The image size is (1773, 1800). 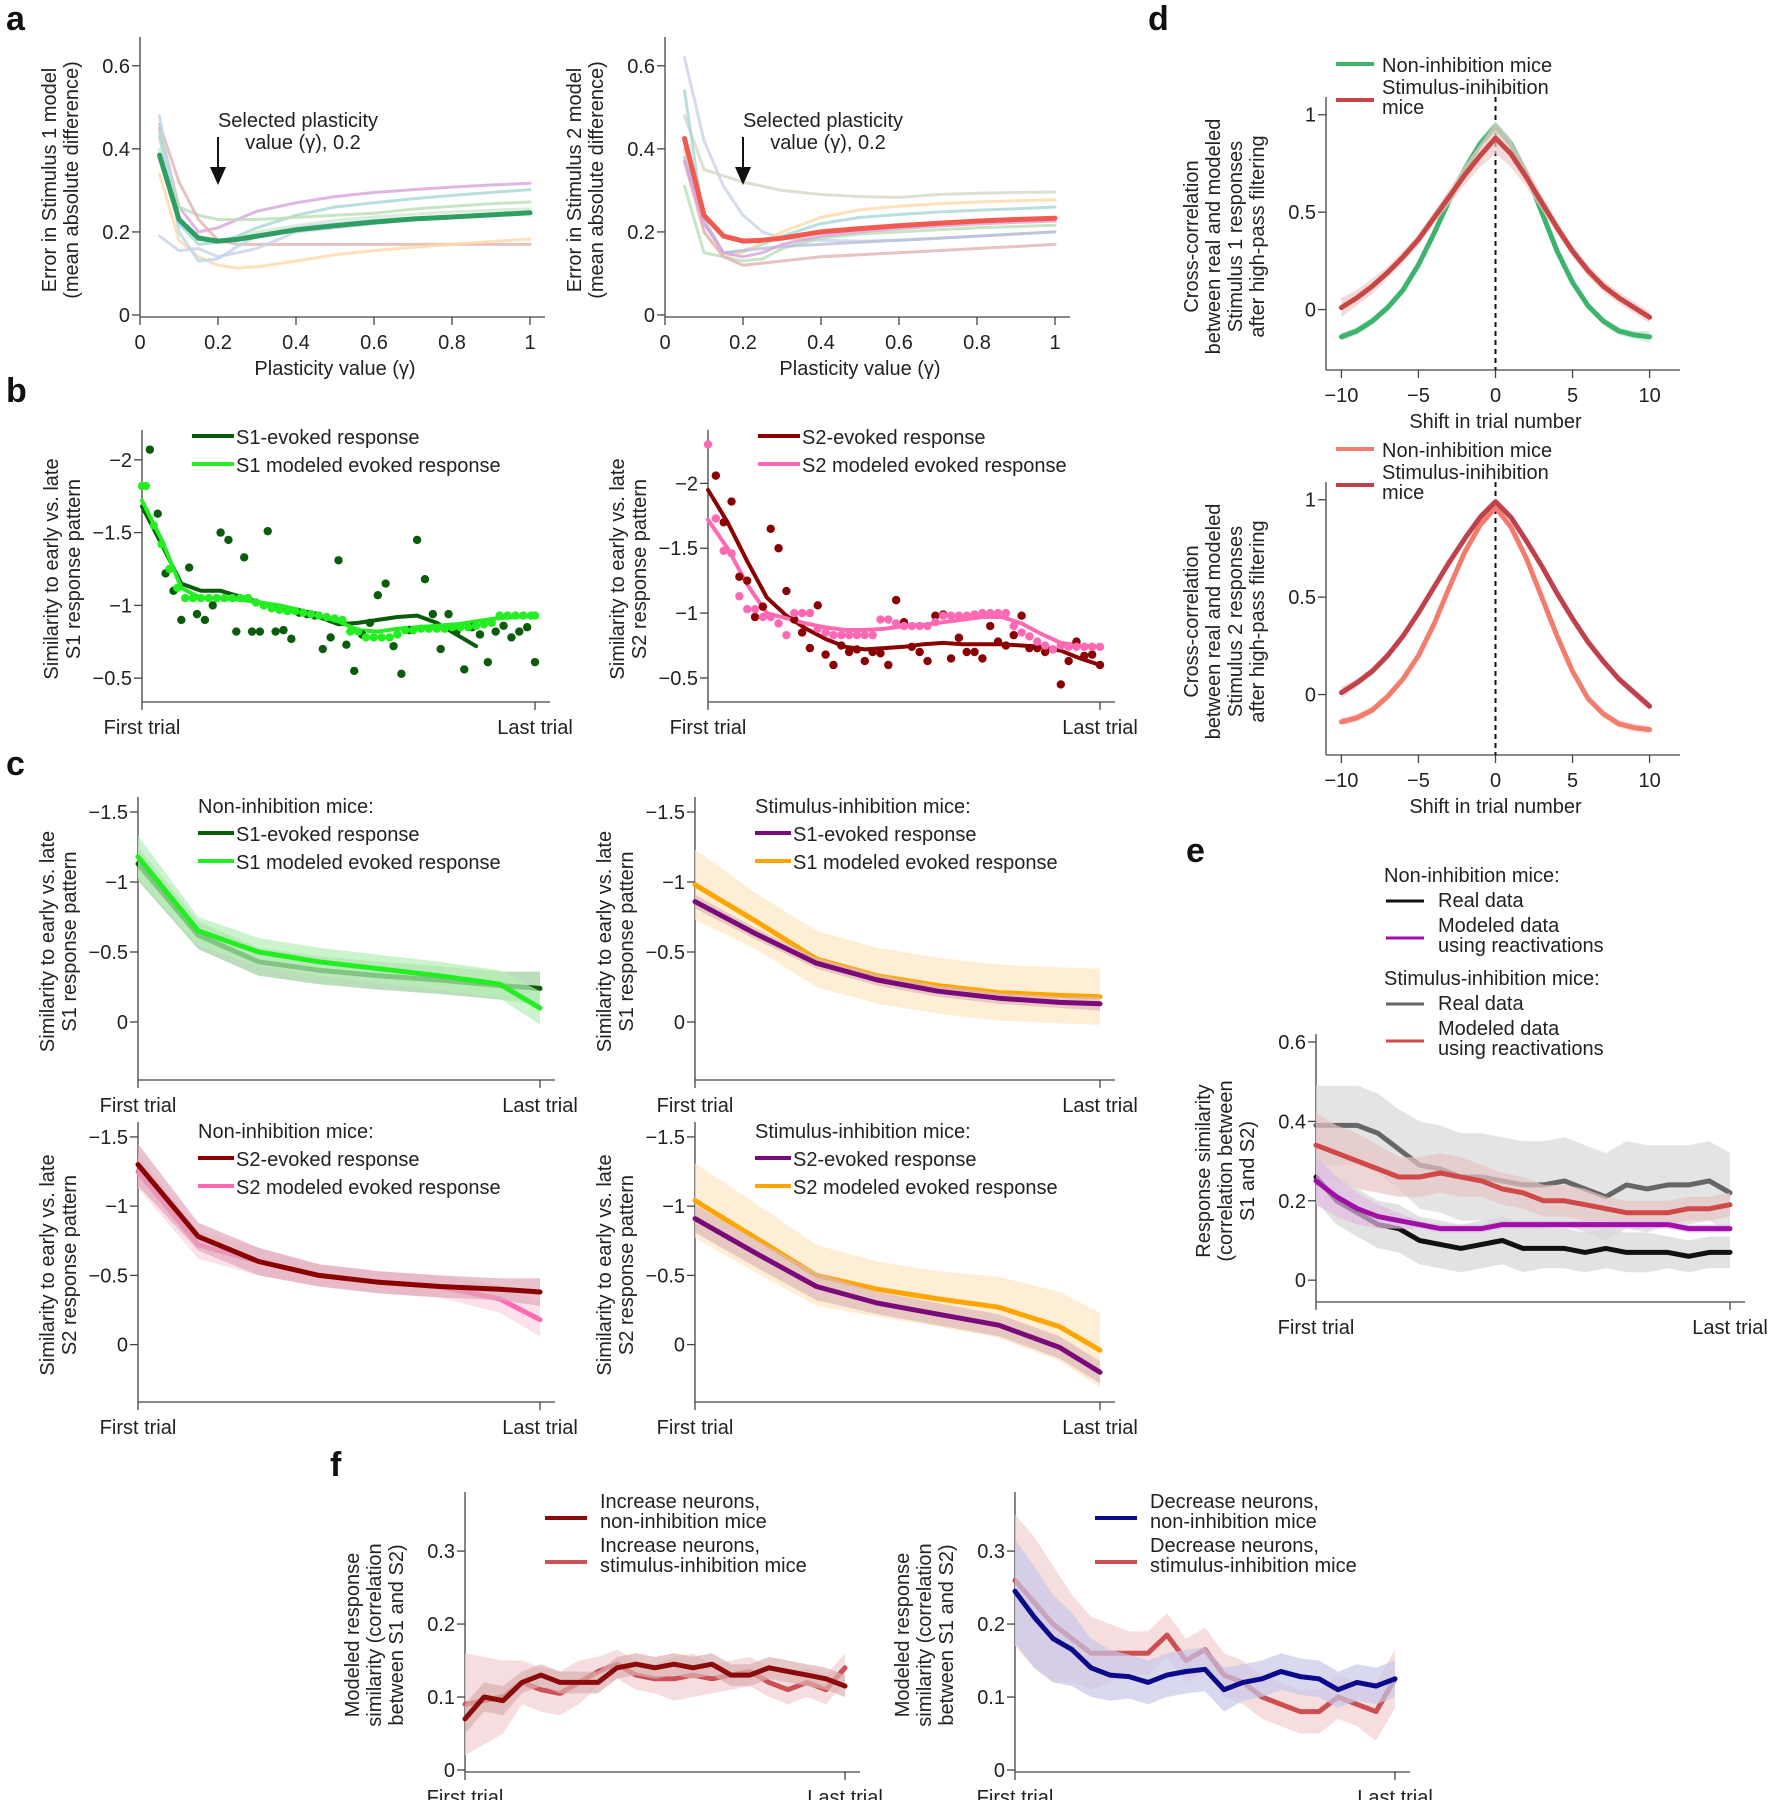 What do you see at coordinates (339, 926) in the screenshot?
I see `error-band` at bounding box center [339, 926].